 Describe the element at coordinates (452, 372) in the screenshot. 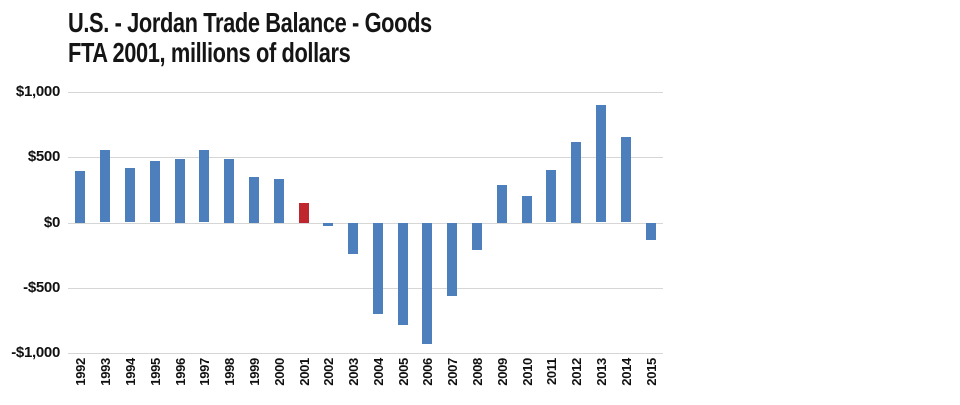

I see `x-axis-label-text: 2007` at that location.